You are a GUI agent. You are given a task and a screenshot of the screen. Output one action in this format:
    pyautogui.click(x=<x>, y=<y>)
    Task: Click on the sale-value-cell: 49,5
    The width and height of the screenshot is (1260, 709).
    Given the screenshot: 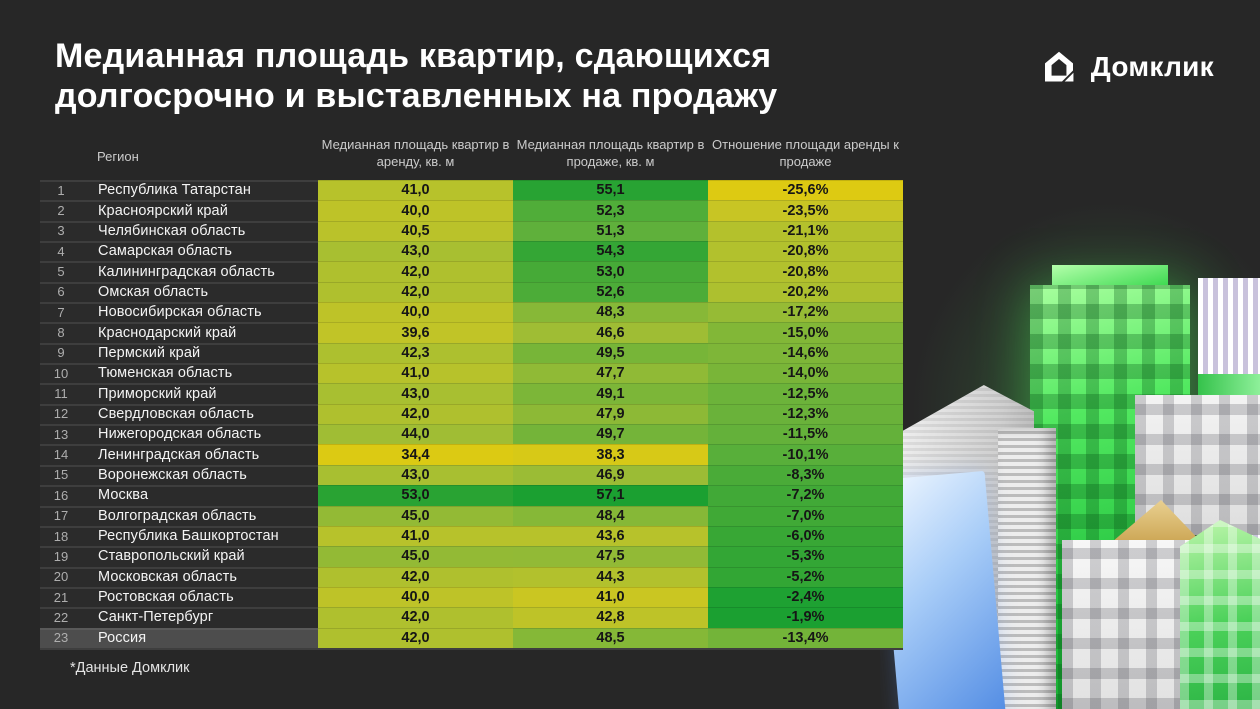 What is the action you would take?
    pyautogui.click(x=610, y=353)
    